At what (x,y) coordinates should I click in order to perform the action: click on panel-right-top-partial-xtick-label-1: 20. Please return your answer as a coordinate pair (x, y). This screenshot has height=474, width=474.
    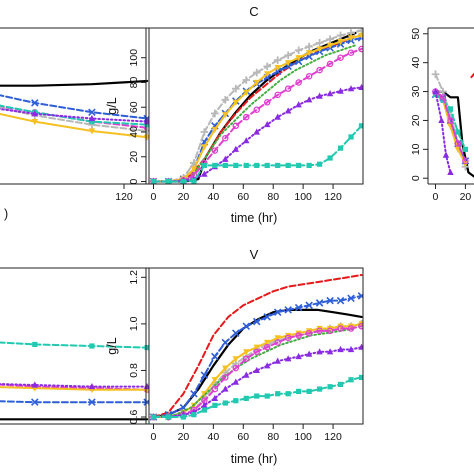
    Looking at the image, I should click on (466, 197).